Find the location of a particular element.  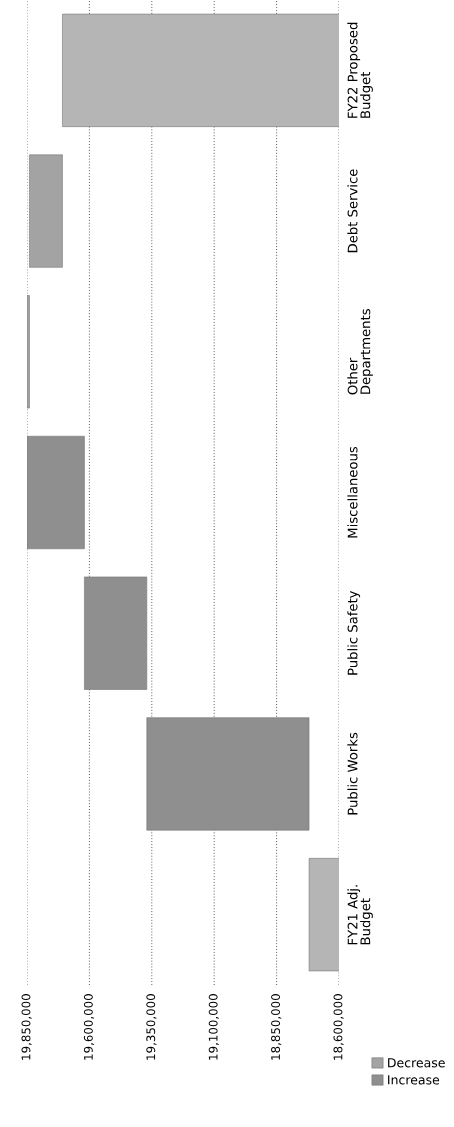

x-tick-label: 19,350,000 is located at coordinates (151, 1027).